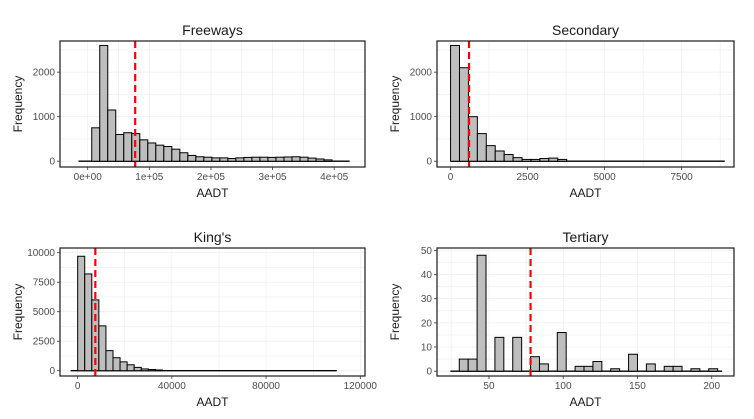 Image resolution: width=754 pixels, height=419 pixels. Describe the element at coordinates (213, 237) in the screenshot. I see `panel-title: King's` at that location.